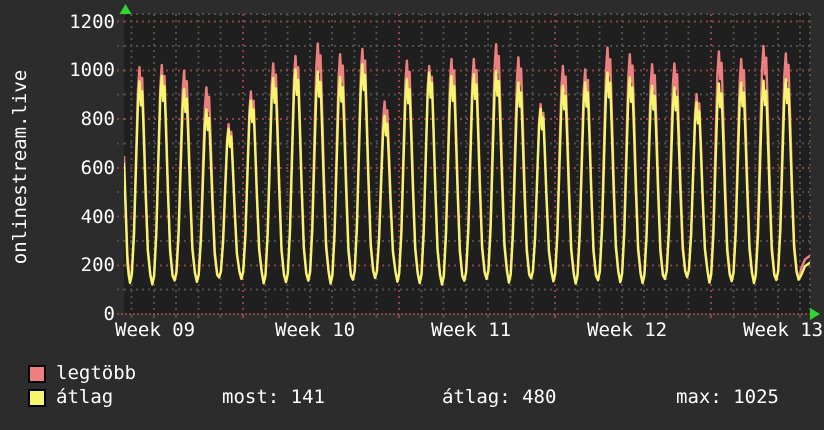 Image resolution: width=824 pixels, height=430 pixels. Describe the element at coordinates (315, 330) in the screenshot. I see `x-axis-label: Week 10` at that location.